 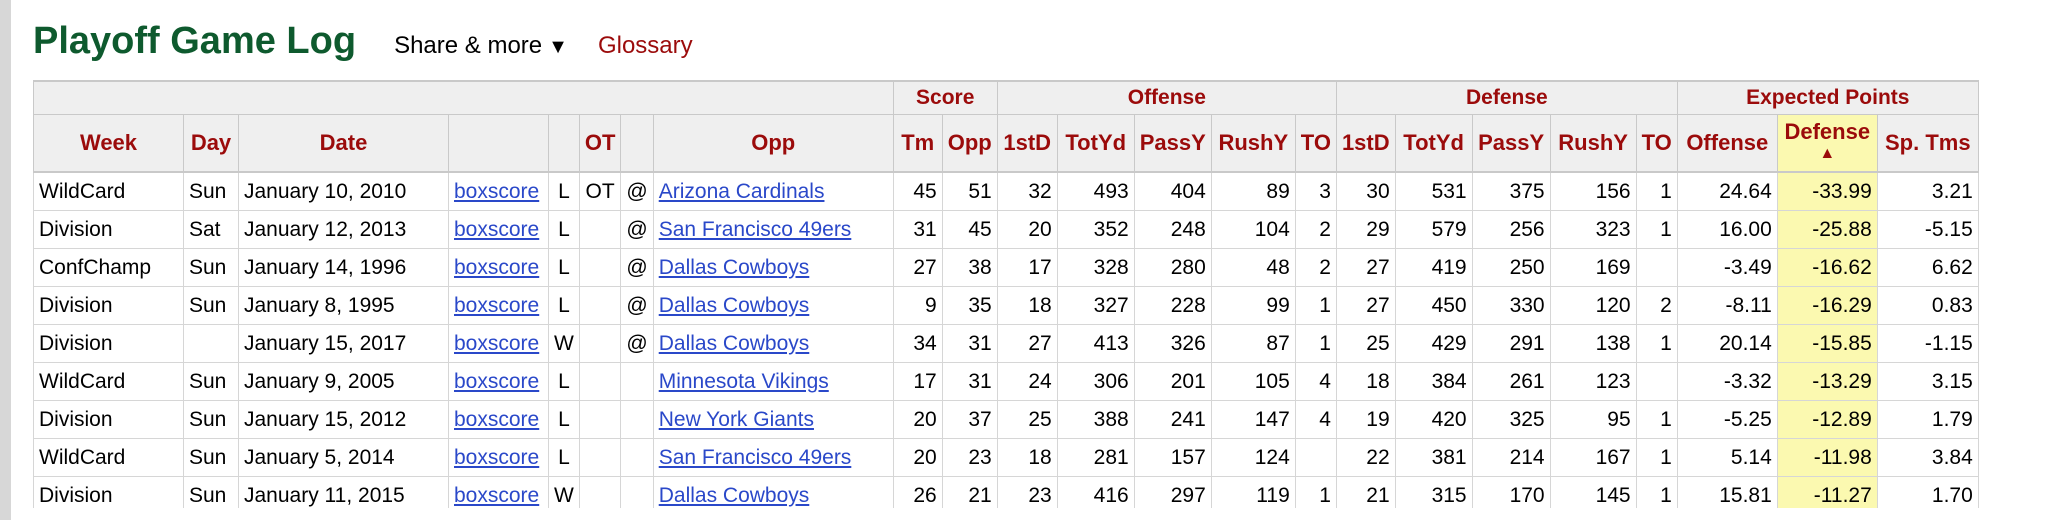 I want to click on ep-defense-cell: -11.98, so click(x=1827, y=457).